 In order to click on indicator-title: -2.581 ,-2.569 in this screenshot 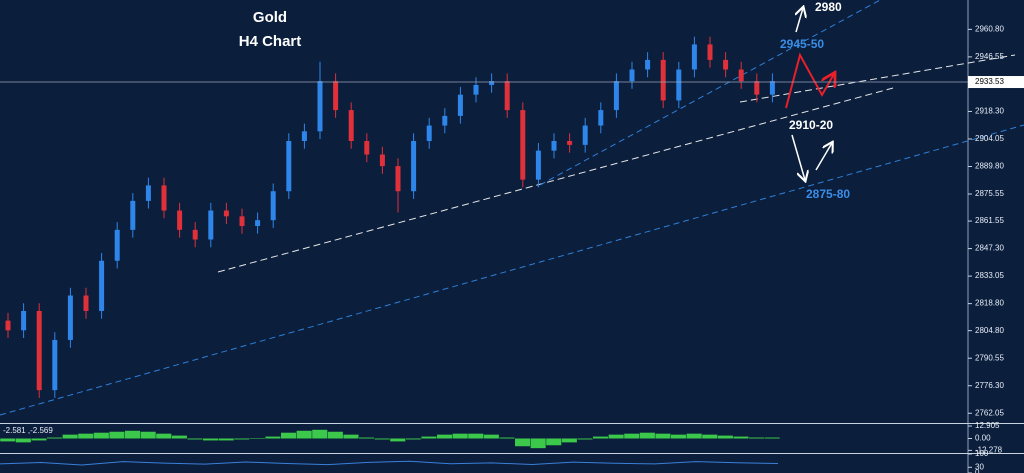, I will do `click(28, 430)`.